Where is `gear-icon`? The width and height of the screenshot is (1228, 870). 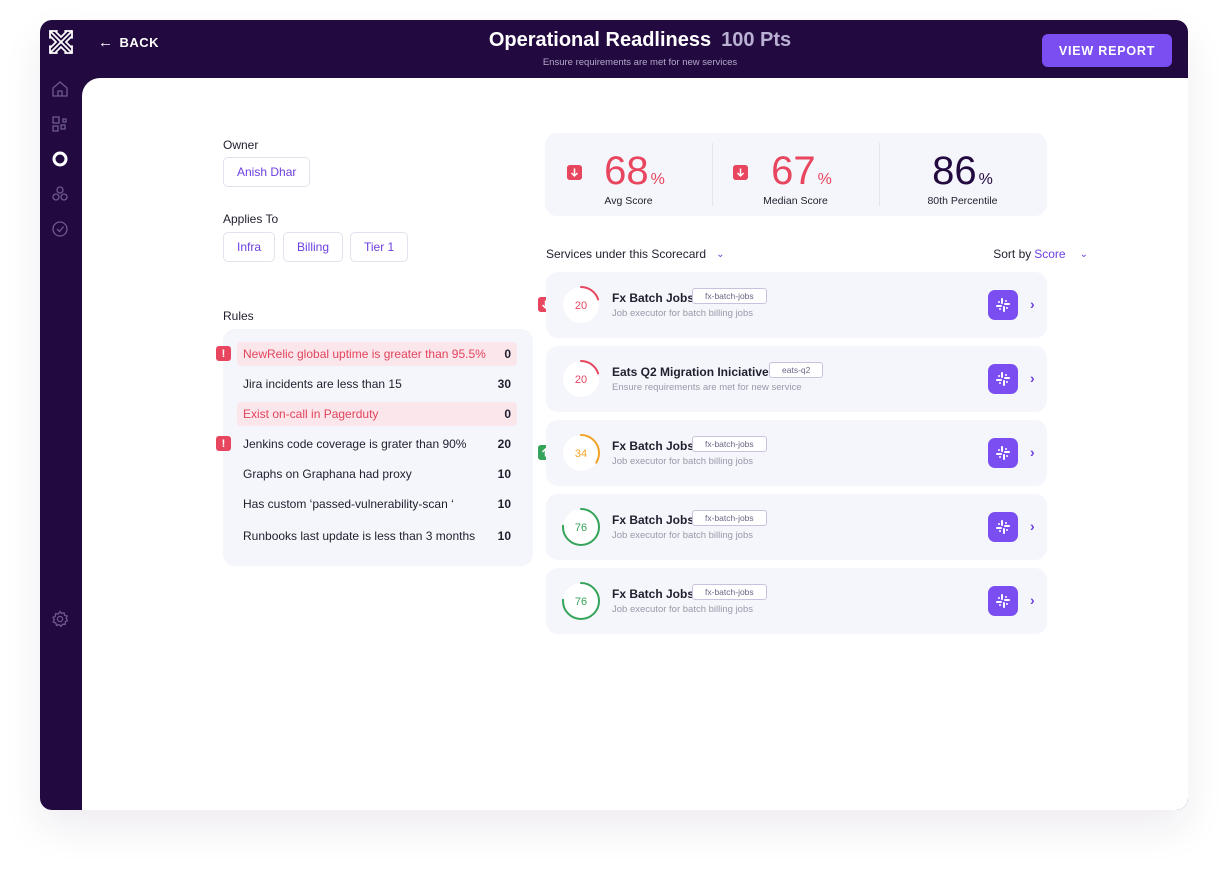
gear-icon is located at coordinates (60, 619).